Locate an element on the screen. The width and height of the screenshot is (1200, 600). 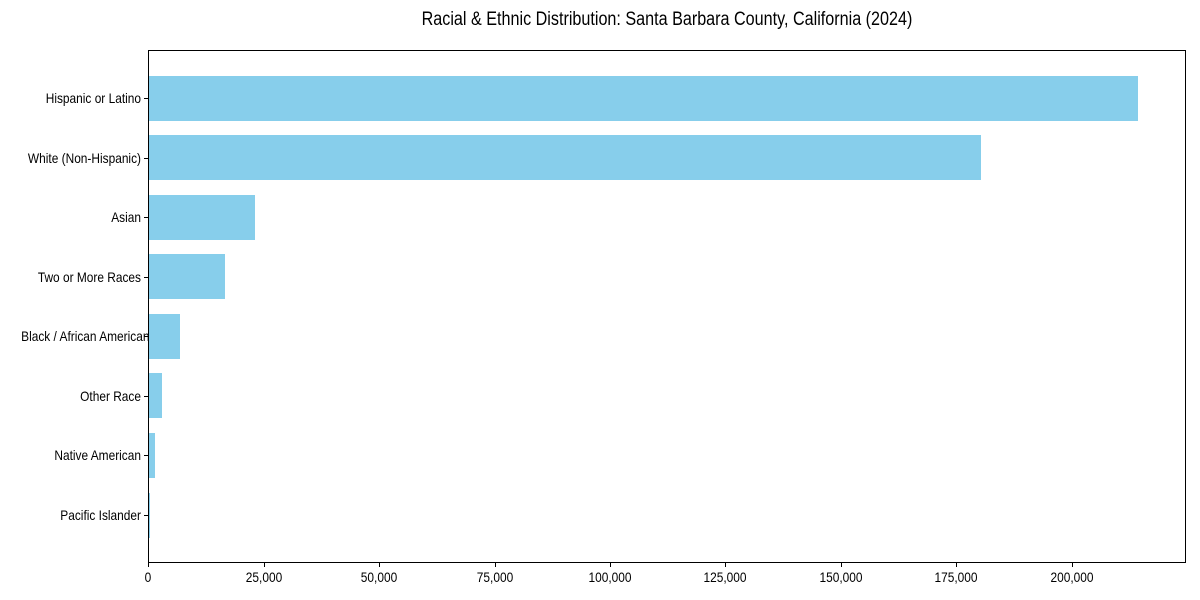
y-tick-label: Other Race is located at coordinates (110, 395).